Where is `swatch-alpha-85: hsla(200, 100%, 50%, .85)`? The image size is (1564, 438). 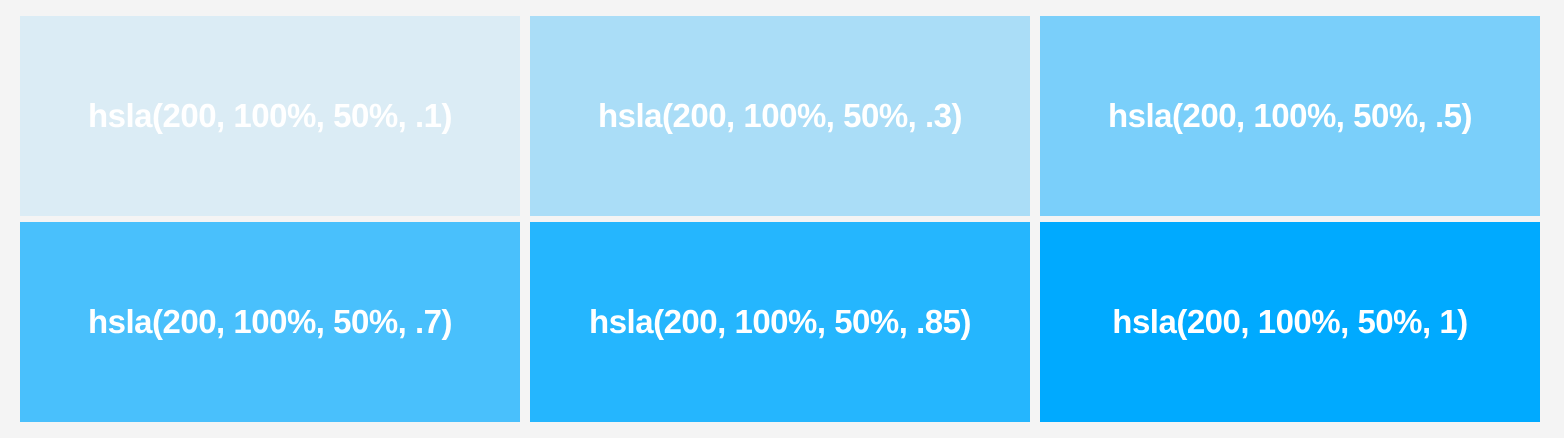 swatch-alpha-85: hsla(200, 100%, 50%, .85) is located at coordinates (780, 322).